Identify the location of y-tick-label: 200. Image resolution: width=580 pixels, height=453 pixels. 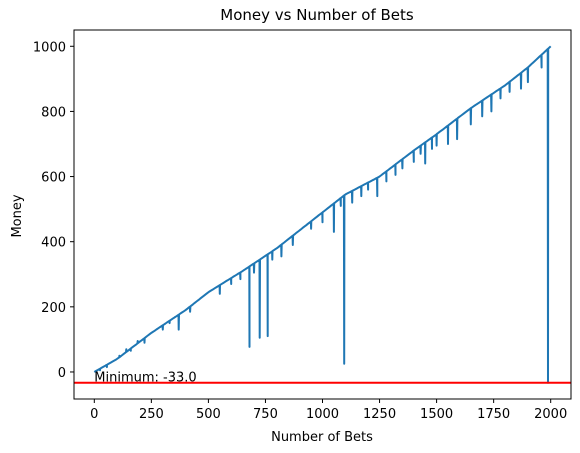
(53, 308).